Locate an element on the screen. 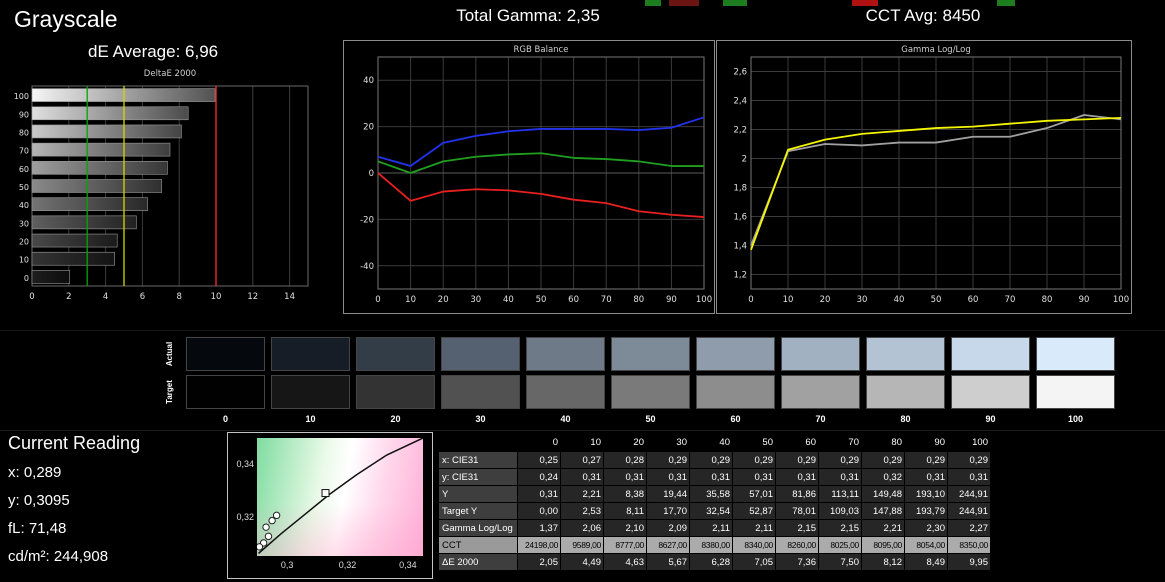 The image size is (1165, 582). table-cell: 1,37 is located at coordinates (539, 528).